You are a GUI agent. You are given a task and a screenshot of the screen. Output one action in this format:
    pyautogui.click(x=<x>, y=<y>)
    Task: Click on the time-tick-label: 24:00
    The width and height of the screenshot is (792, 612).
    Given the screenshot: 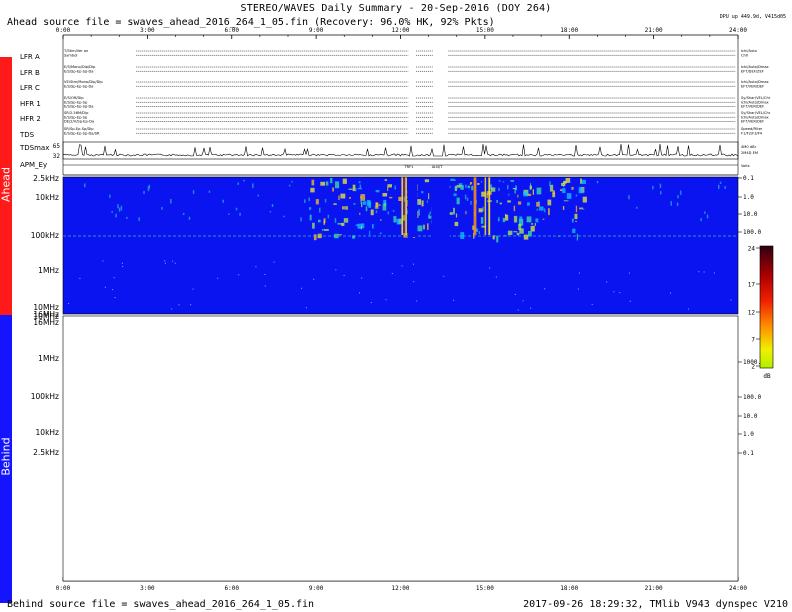 What is the action you would take?
    pyautogui.click(x=738, y=588)
    